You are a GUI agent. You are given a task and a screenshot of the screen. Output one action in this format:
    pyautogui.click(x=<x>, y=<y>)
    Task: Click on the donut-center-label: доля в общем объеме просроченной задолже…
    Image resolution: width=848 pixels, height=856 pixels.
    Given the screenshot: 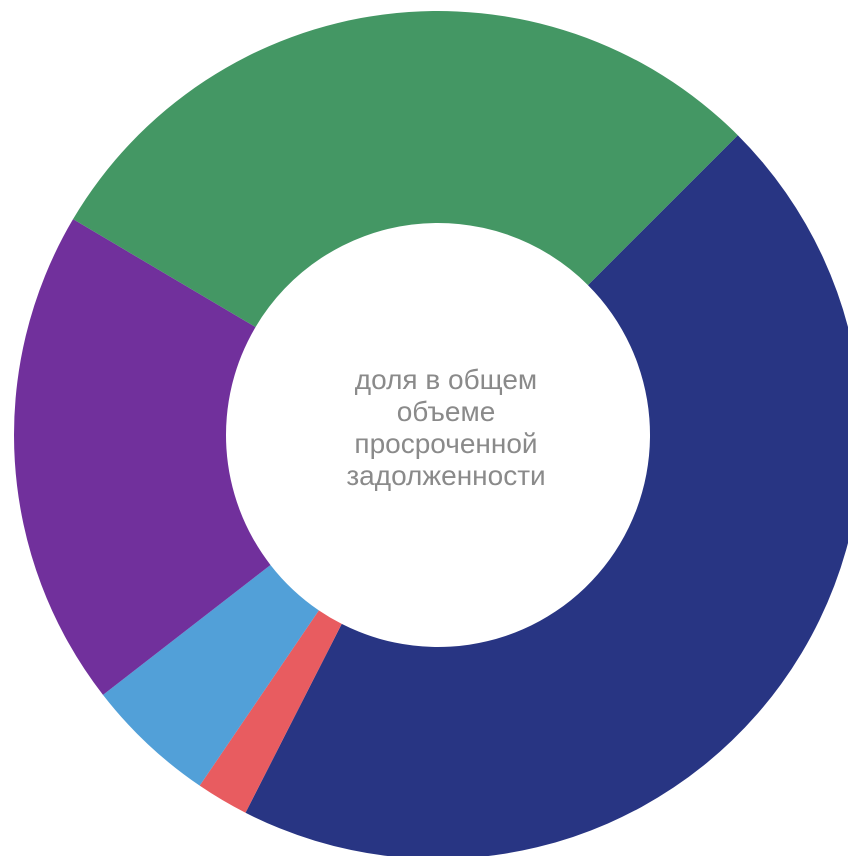 What is the action you would take?
    pyautogui.click(x=446, y=428)
    